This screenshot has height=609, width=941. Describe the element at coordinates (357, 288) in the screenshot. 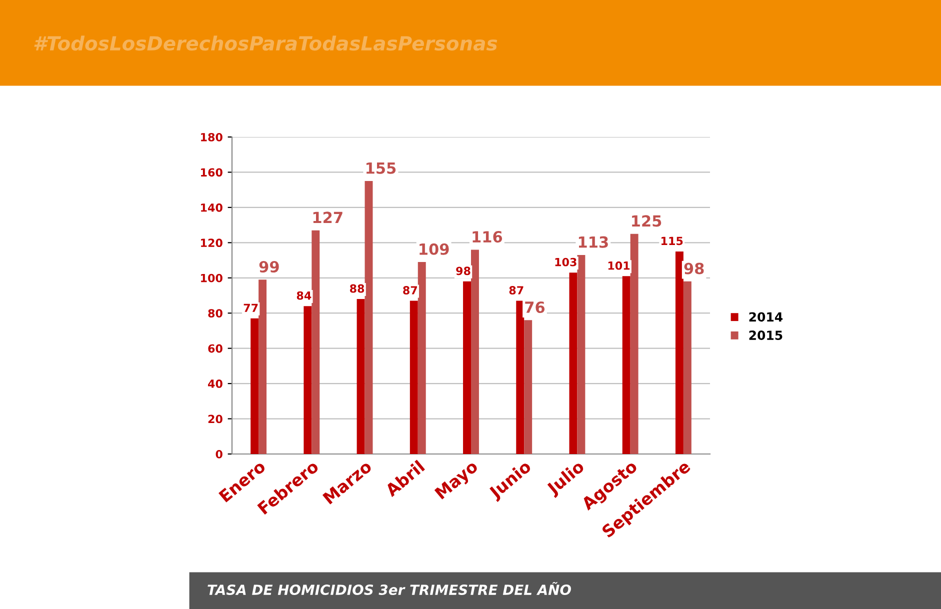

I see `data-label: 88` at that location.